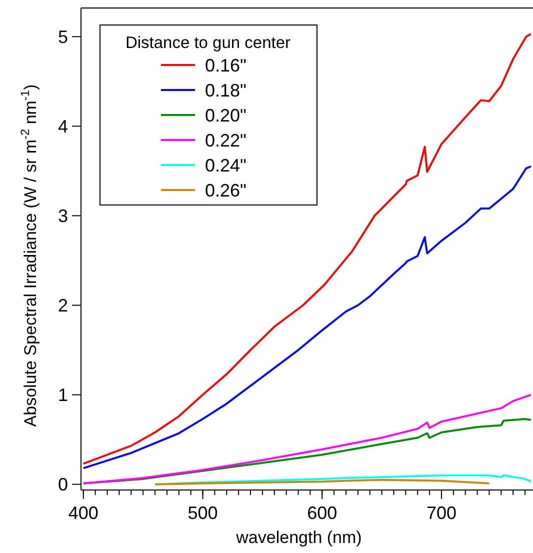 This screenshot has width=533, height=553. Describe the element at coordinates (63, 306) in the screenshot. I see `y-tick-label: 2` at that location.